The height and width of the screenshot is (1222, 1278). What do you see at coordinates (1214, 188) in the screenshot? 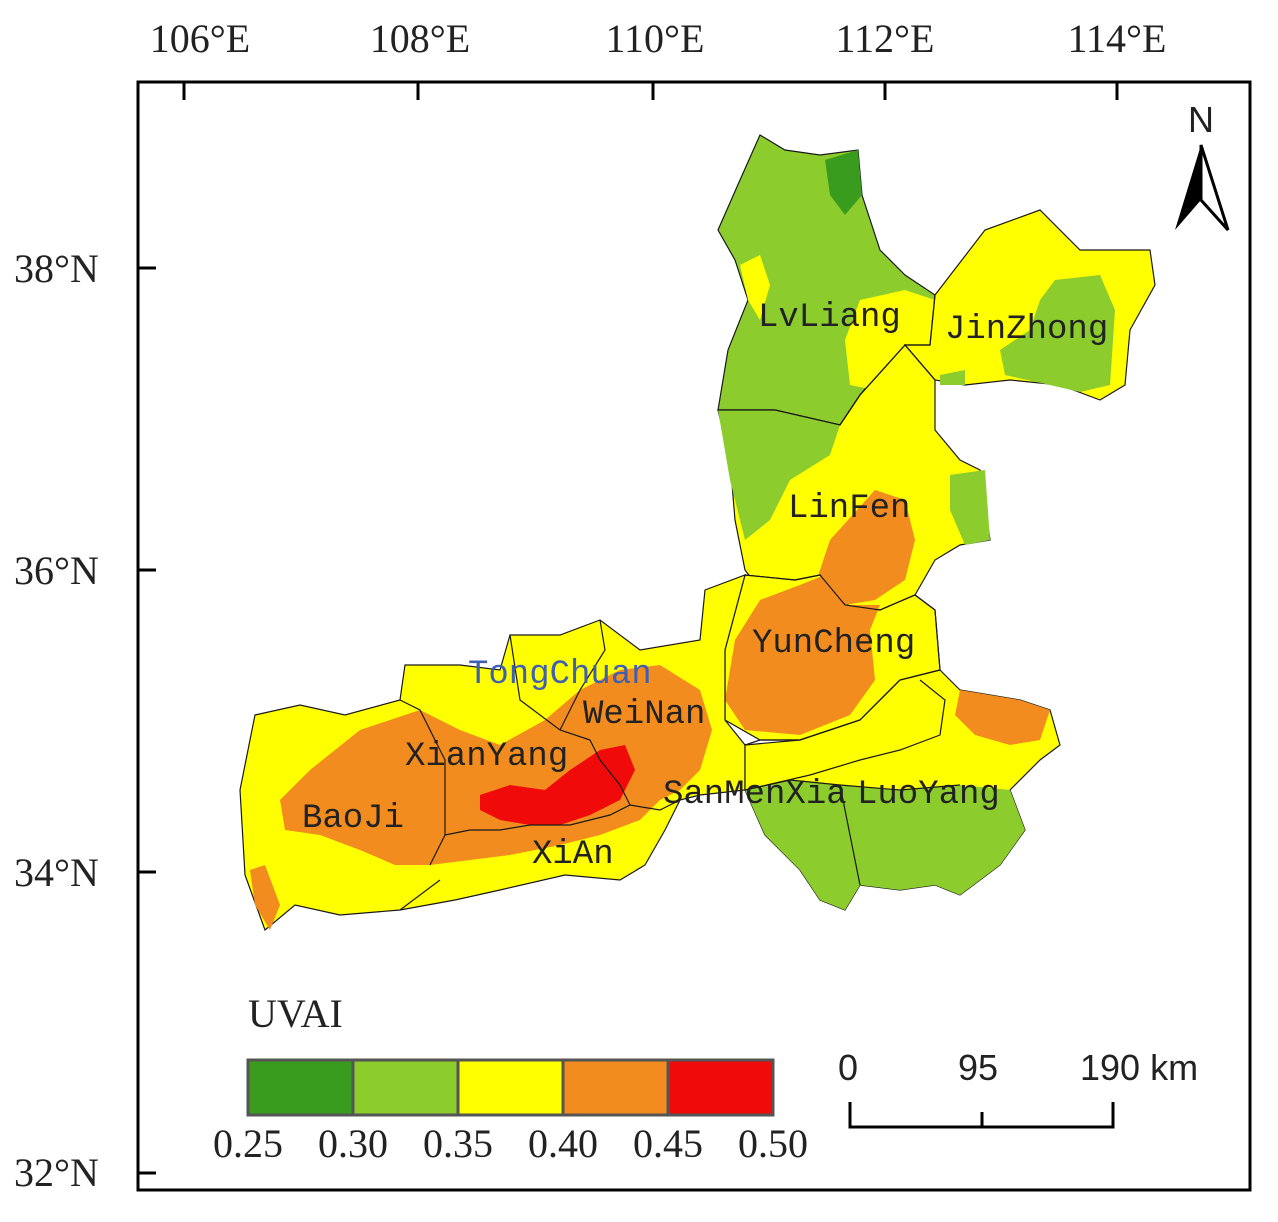
I see `north-arrow-icon-right` at bounding box center [1214, 188].